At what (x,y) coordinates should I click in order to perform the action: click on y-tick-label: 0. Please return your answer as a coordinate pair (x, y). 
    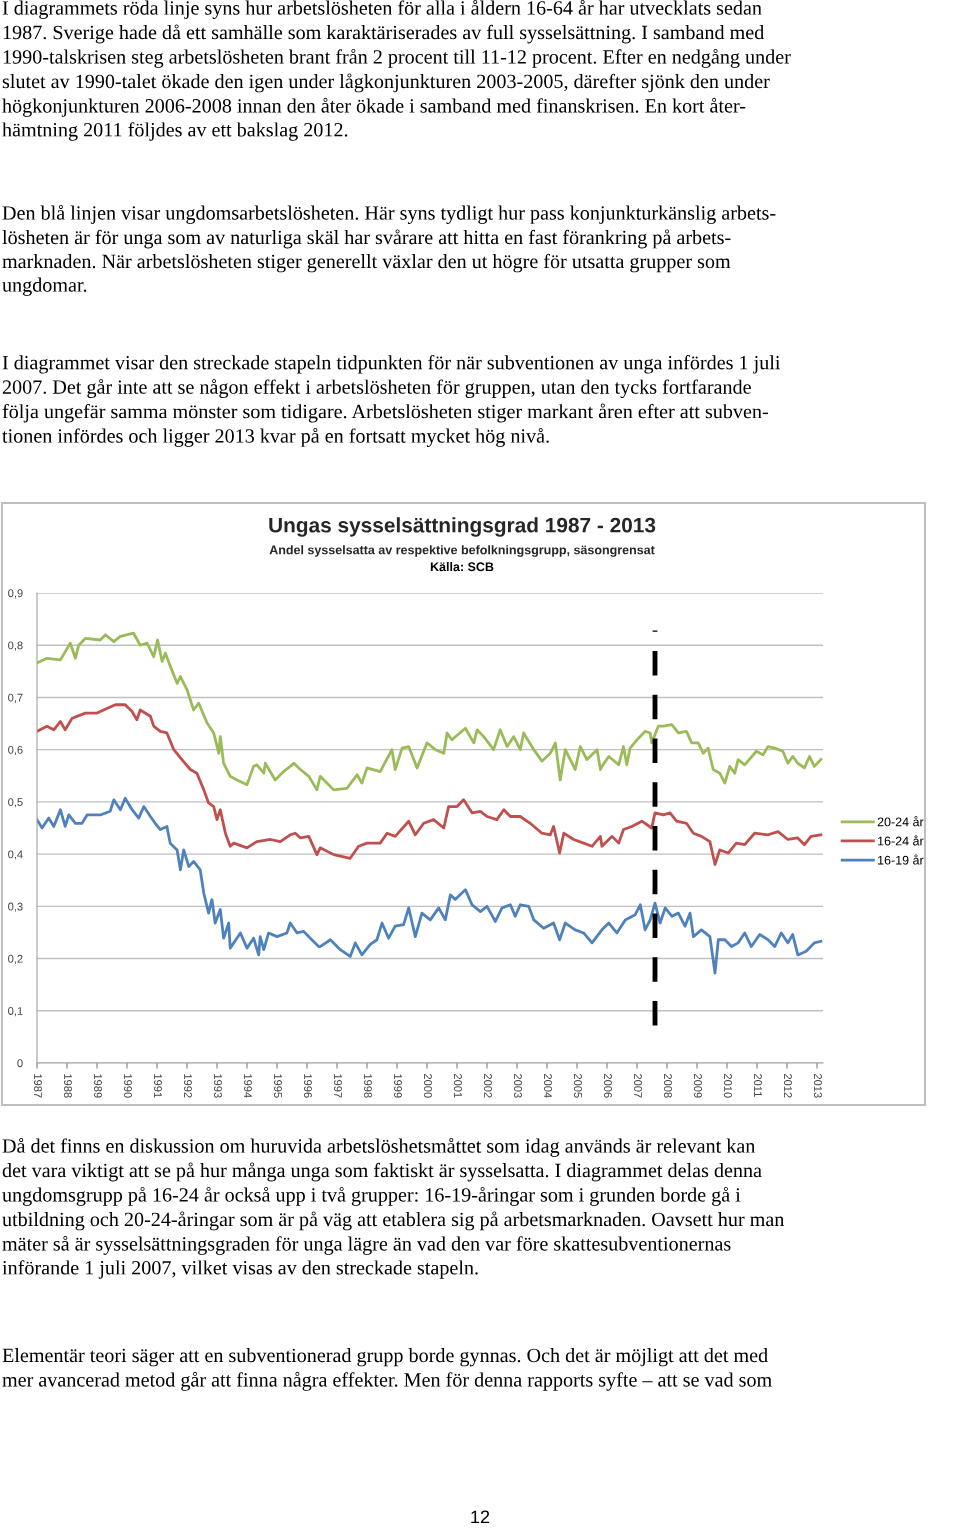
    Looking at the image, I should click on (20, 1063).